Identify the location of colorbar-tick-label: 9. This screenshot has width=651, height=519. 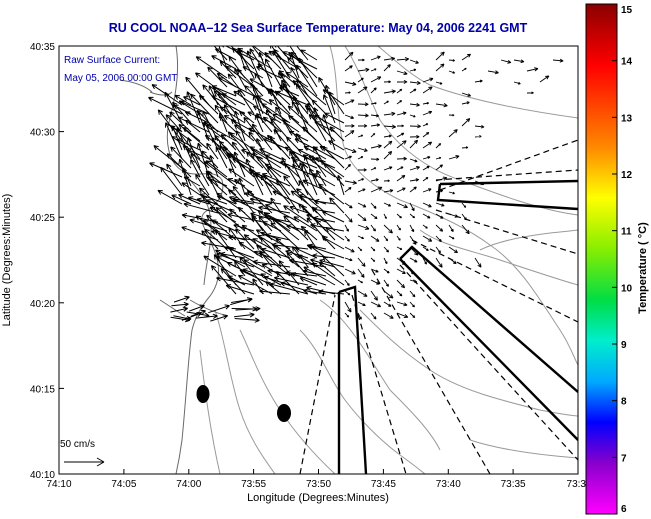
(624, 345).